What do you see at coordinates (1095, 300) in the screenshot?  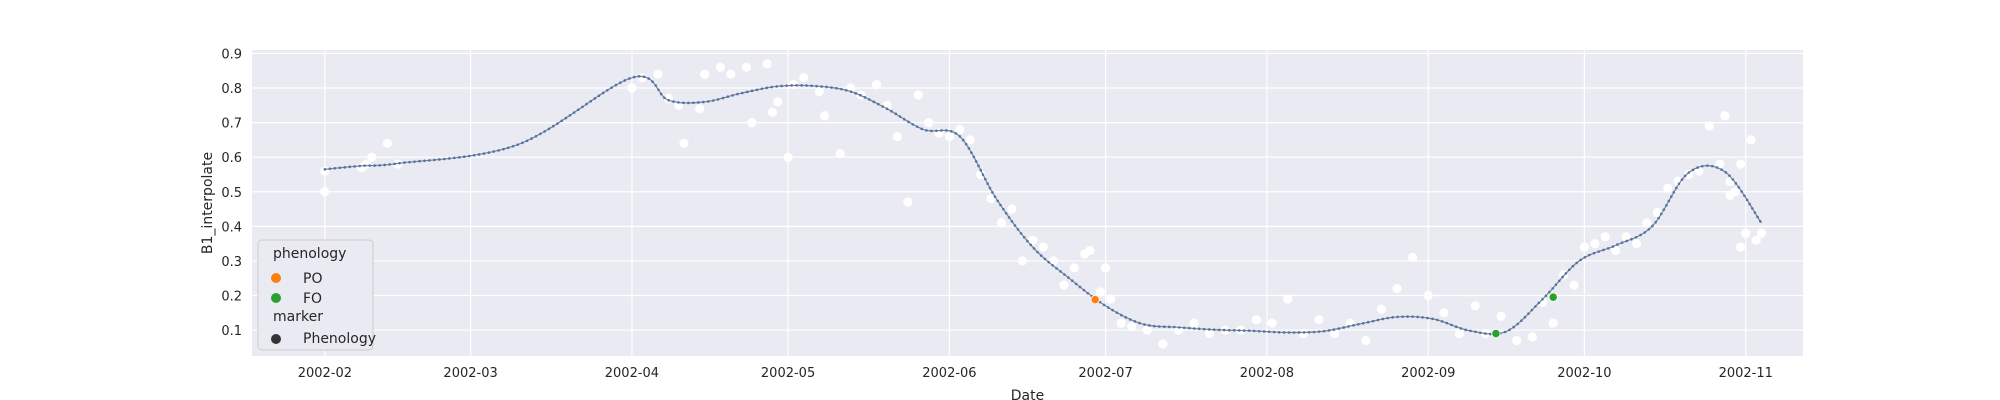 I see `phenology-point-po` at bounding box center [1095, 300].